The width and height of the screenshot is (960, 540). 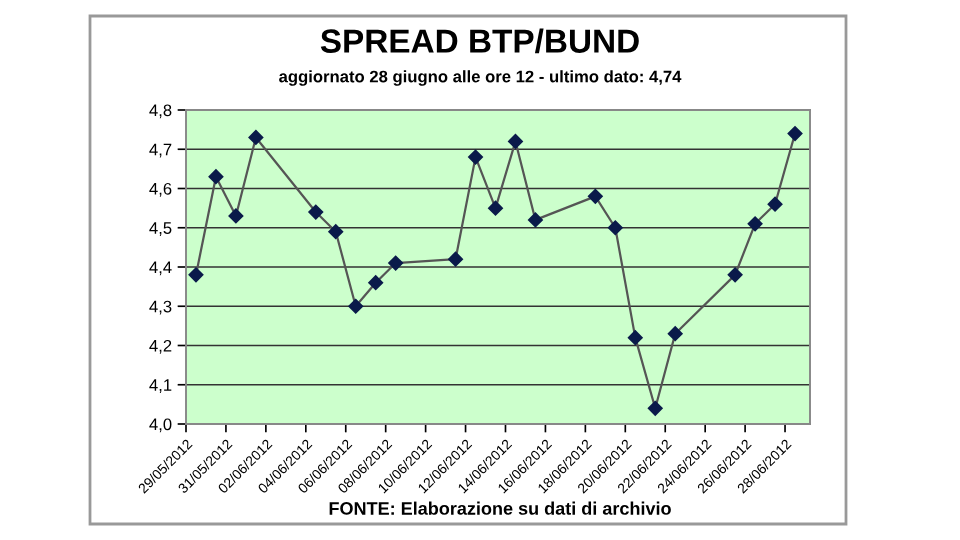 I want to click on y-tick-label: 4,2, so click(x=160, y=346).